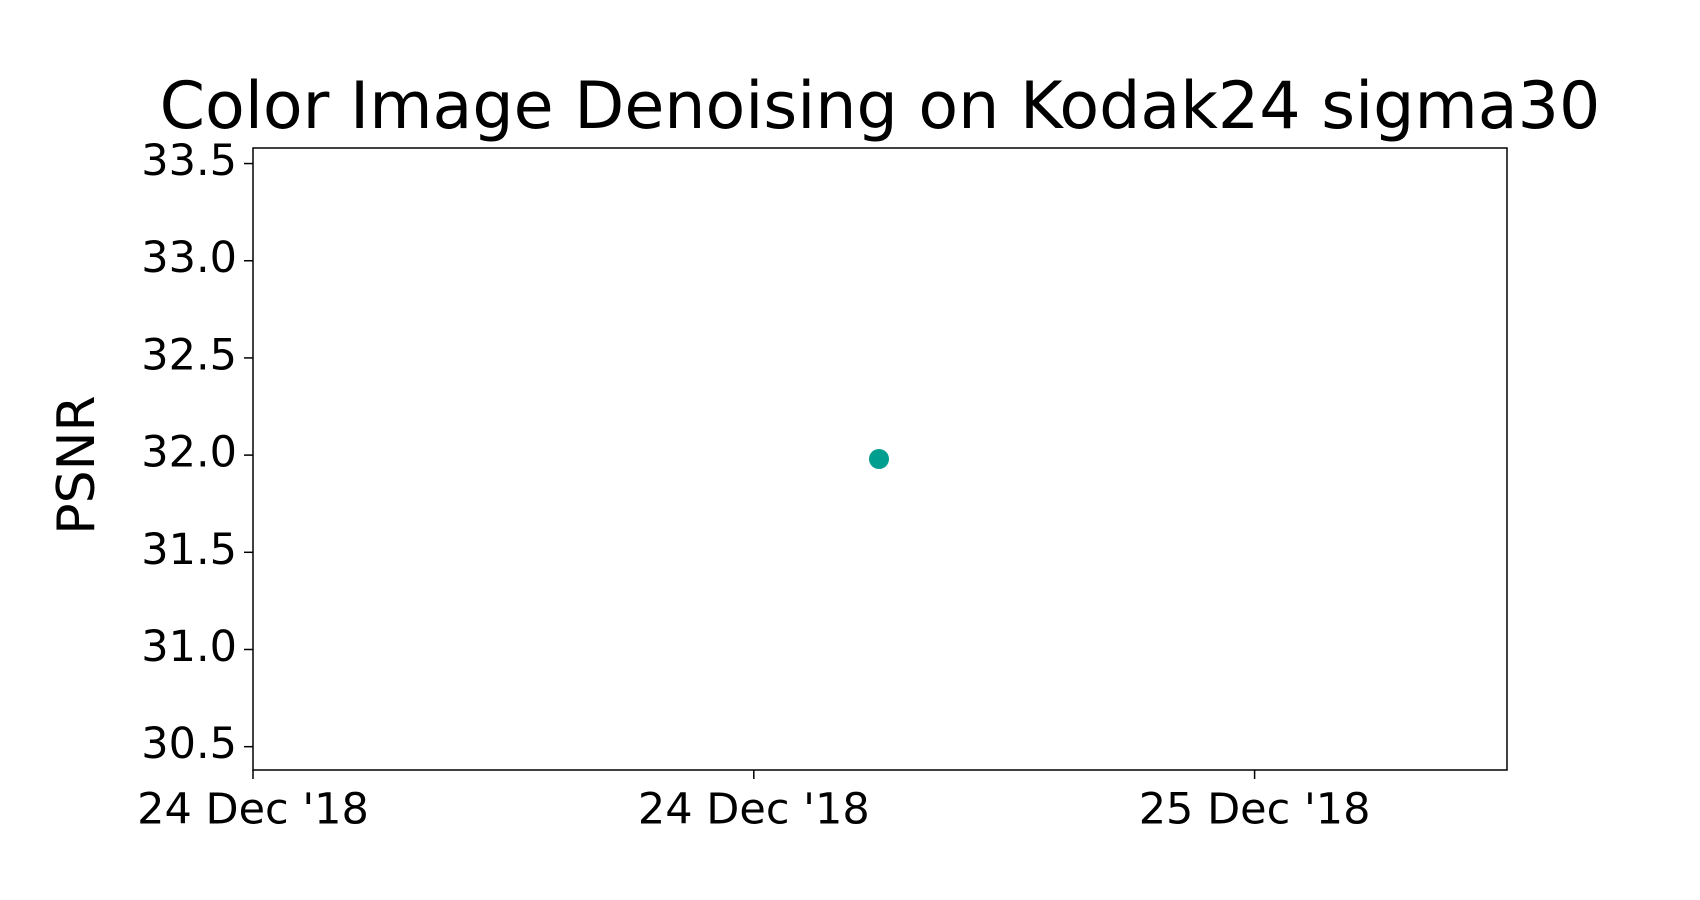 Image resolution: width=1700 pixels, height=900 pixels. Describe the element at coordinates (189, 258) in the screenshot. I see `y-tick-label: 33.0` at that location.